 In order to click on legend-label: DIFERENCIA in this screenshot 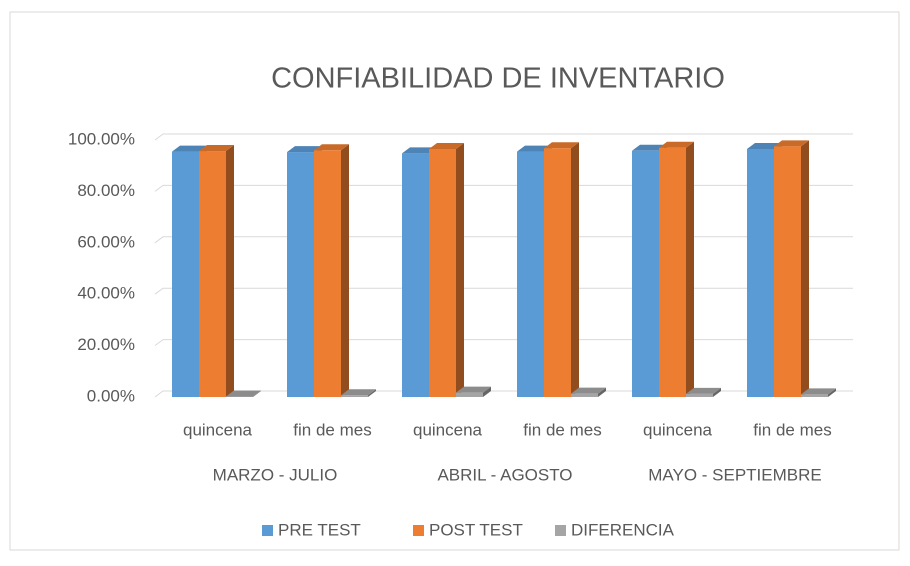, I will do `click(623, 529)`.